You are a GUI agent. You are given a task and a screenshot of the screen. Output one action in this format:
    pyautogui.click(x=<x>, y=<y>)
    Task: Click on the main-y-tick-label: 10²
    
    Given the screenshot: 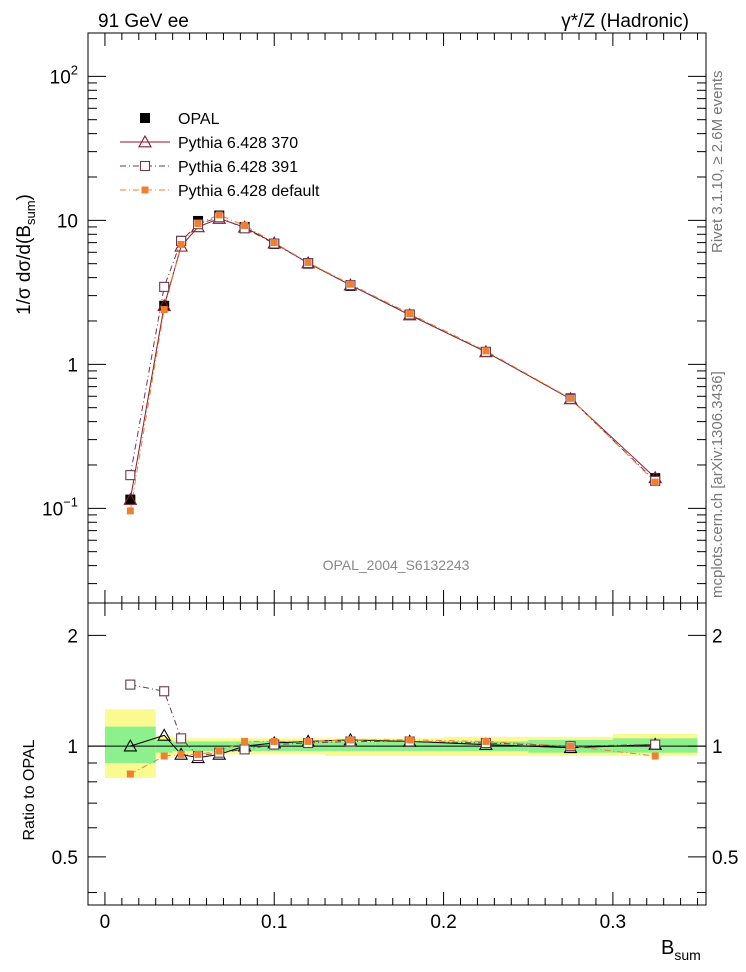 What is the action you would take?
    pyautogui.click(x=64, y=75)
    